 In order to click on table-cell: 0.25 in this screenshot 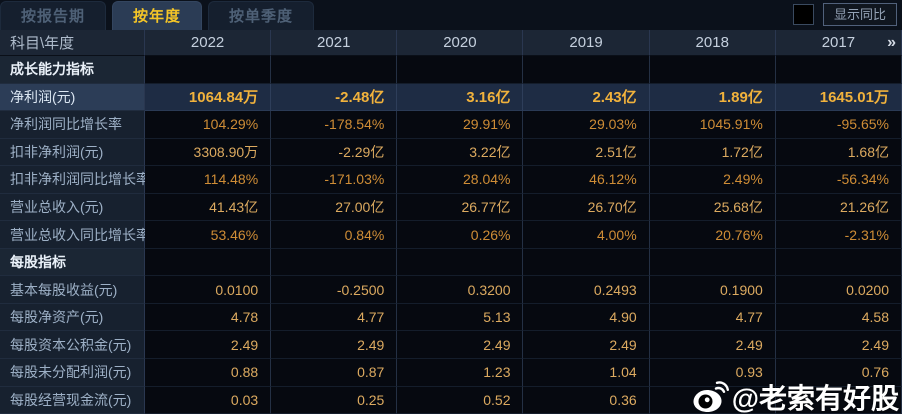, I will do `click(334, 400)`.